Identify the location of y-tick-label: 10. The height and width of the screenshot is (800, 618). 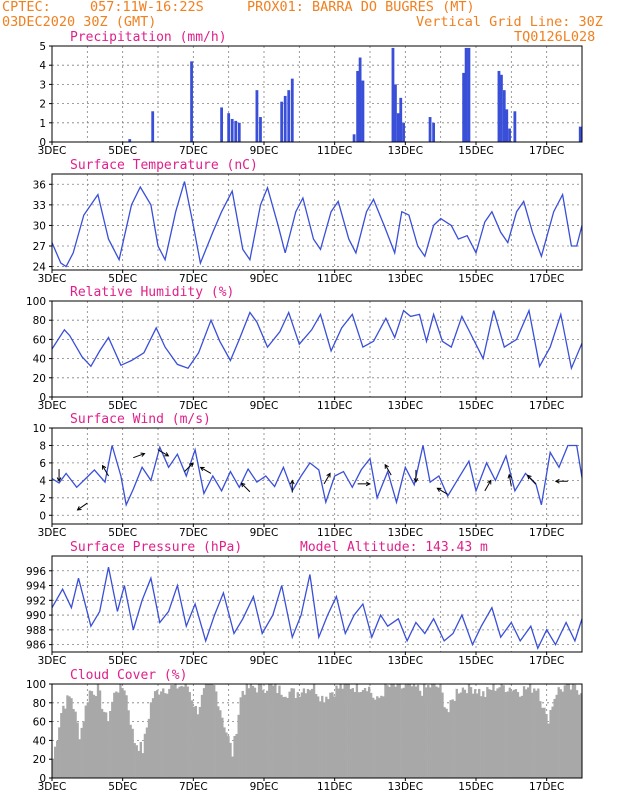
(39, 429).